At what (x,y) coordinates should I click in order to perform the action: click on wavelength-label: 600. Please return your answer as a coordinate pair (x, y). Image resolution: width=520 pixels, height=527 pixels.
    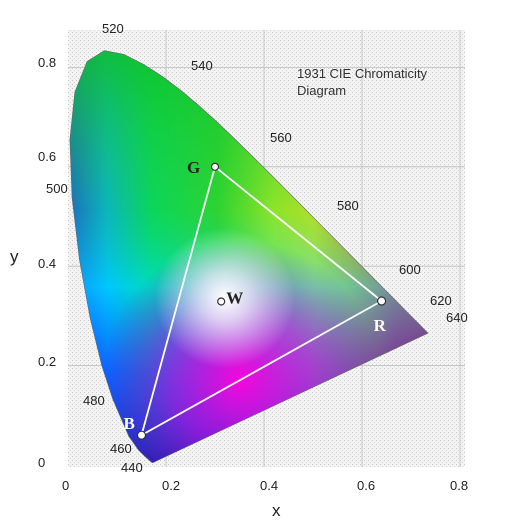
    Looking at the image, I should click on (410, 269).